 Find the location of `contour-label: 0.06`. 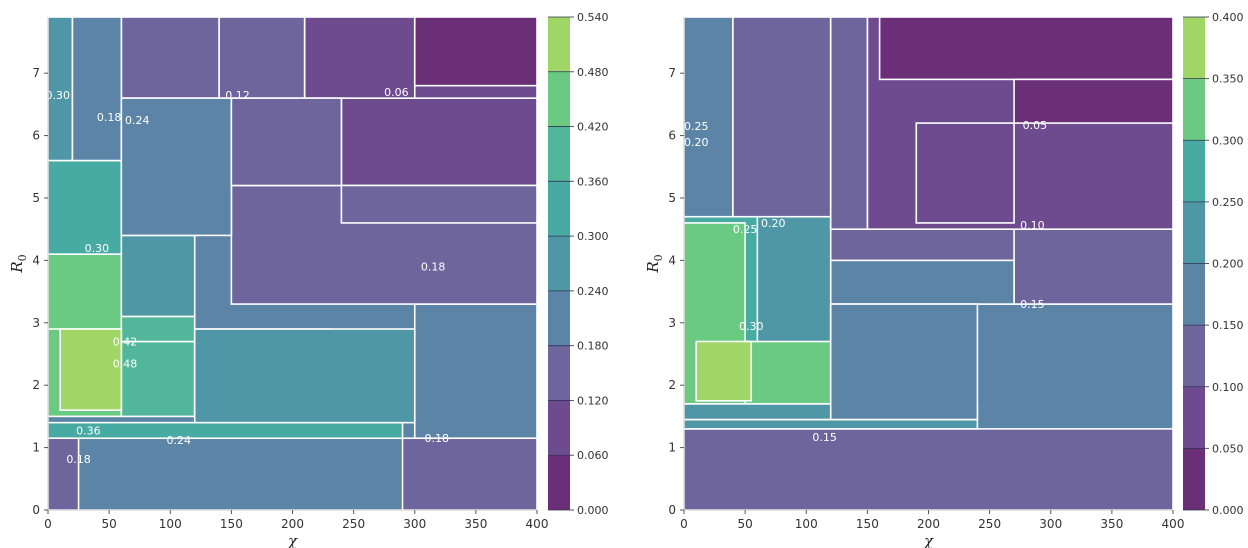

contour-label: 0.06 is located at coordinates (396, 92).